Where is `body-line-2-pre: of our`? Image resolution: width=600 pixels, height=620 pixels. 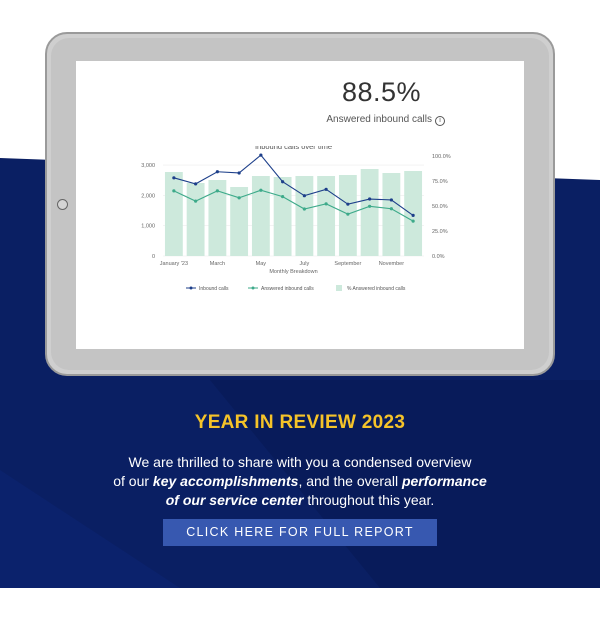 body-line-2-pre: of our is located at coordinates (133, 481).